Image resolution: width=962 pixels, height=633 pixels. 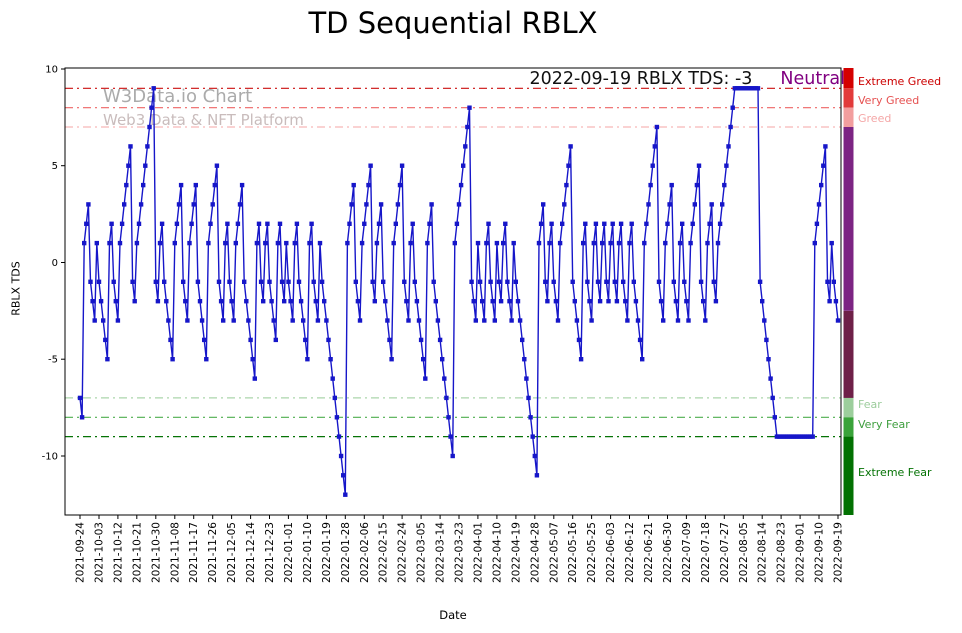 What do you see at coordinates (641, 79) in the screenshot?
I see `annotation-date-value: 2022-09-19 RBLX TDS: -3` at bounding box center [641, 79].